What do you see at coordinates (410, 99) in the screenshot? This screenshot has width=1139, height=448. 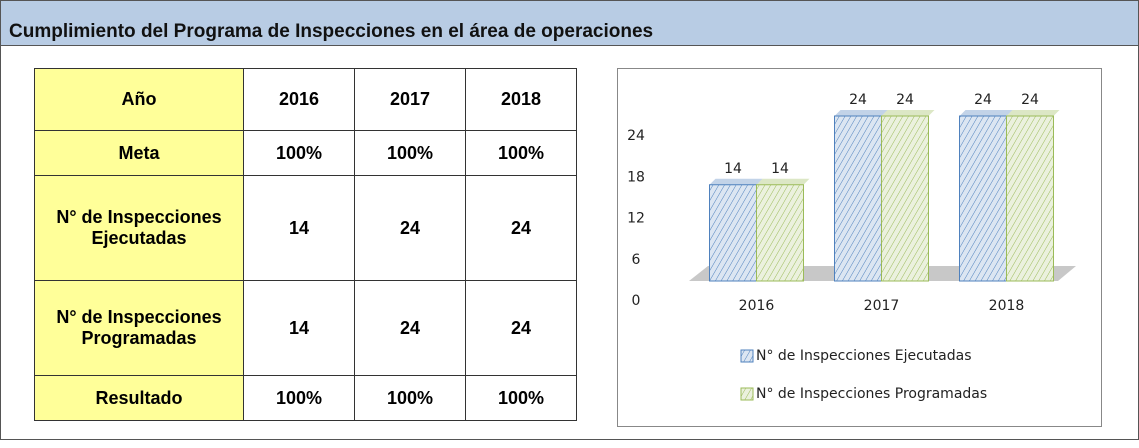 I see `table-cell: 2017` at bounding box center [410, 99].